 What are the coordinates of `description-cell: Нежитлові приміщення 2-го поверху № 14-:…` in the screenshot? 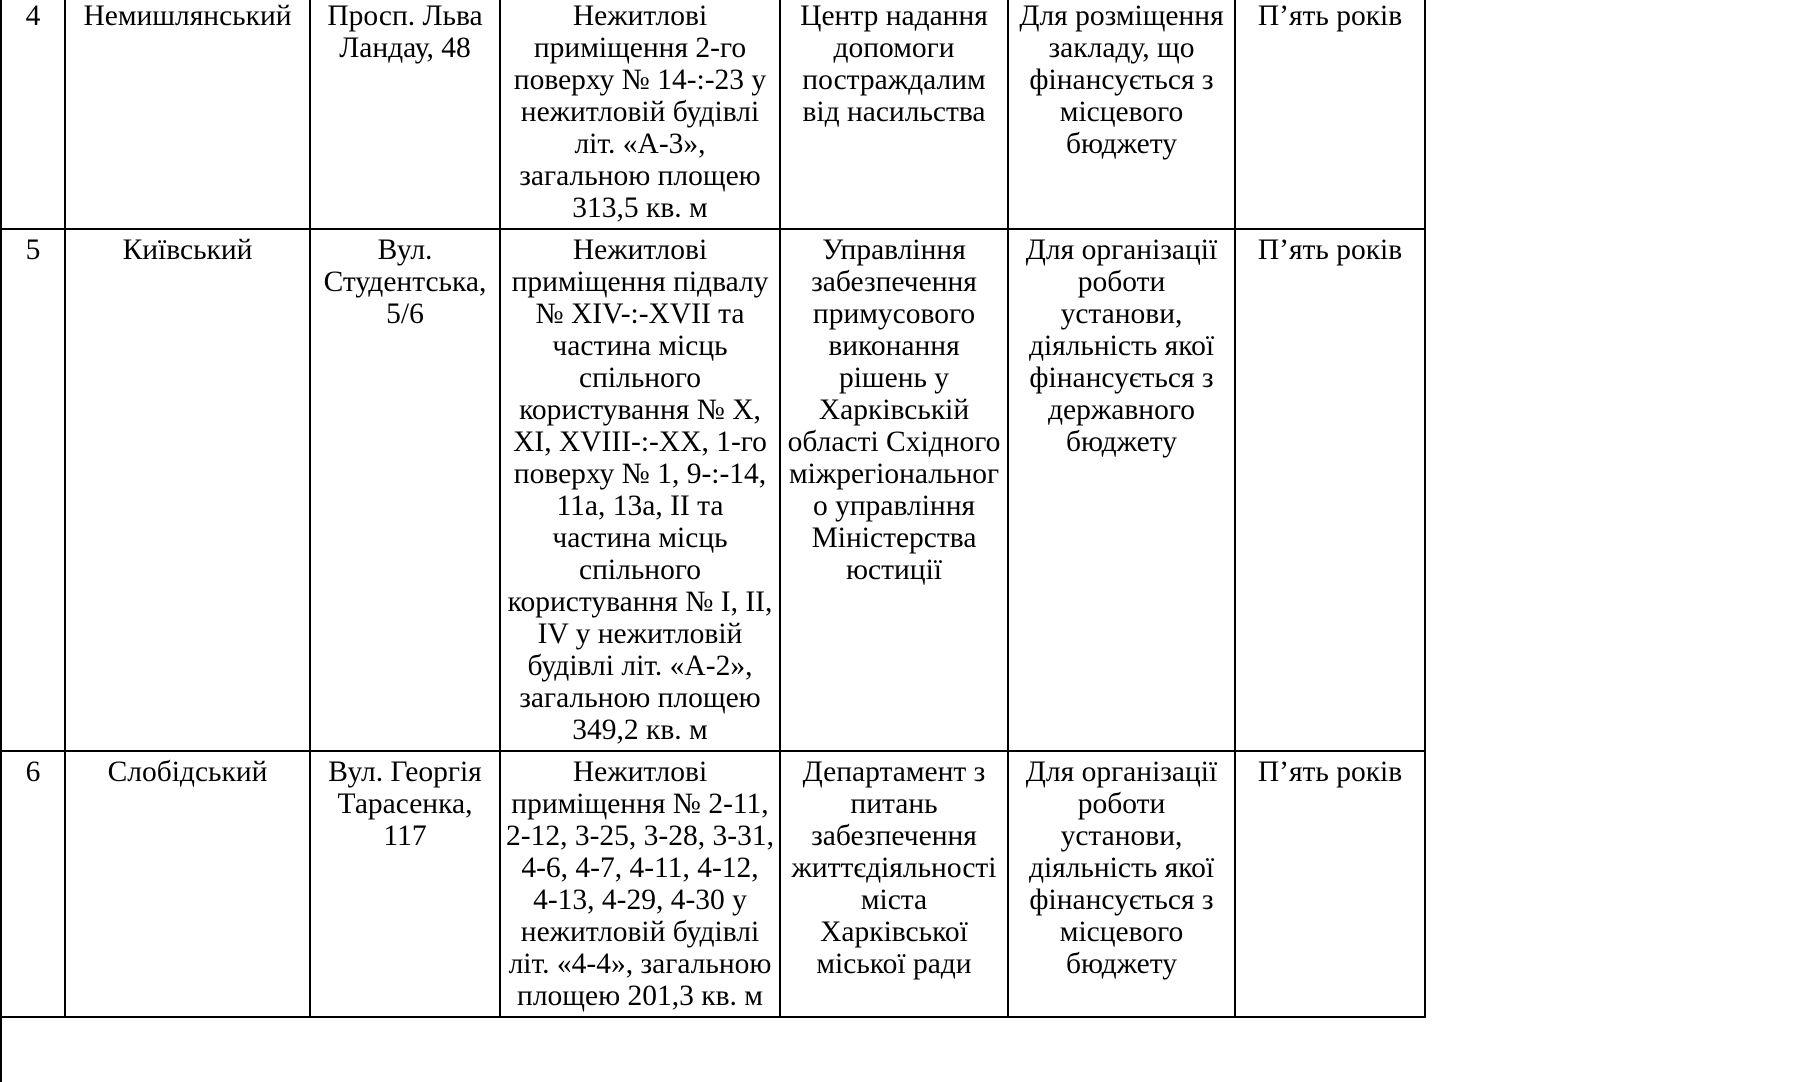 It's located at (640, 115).